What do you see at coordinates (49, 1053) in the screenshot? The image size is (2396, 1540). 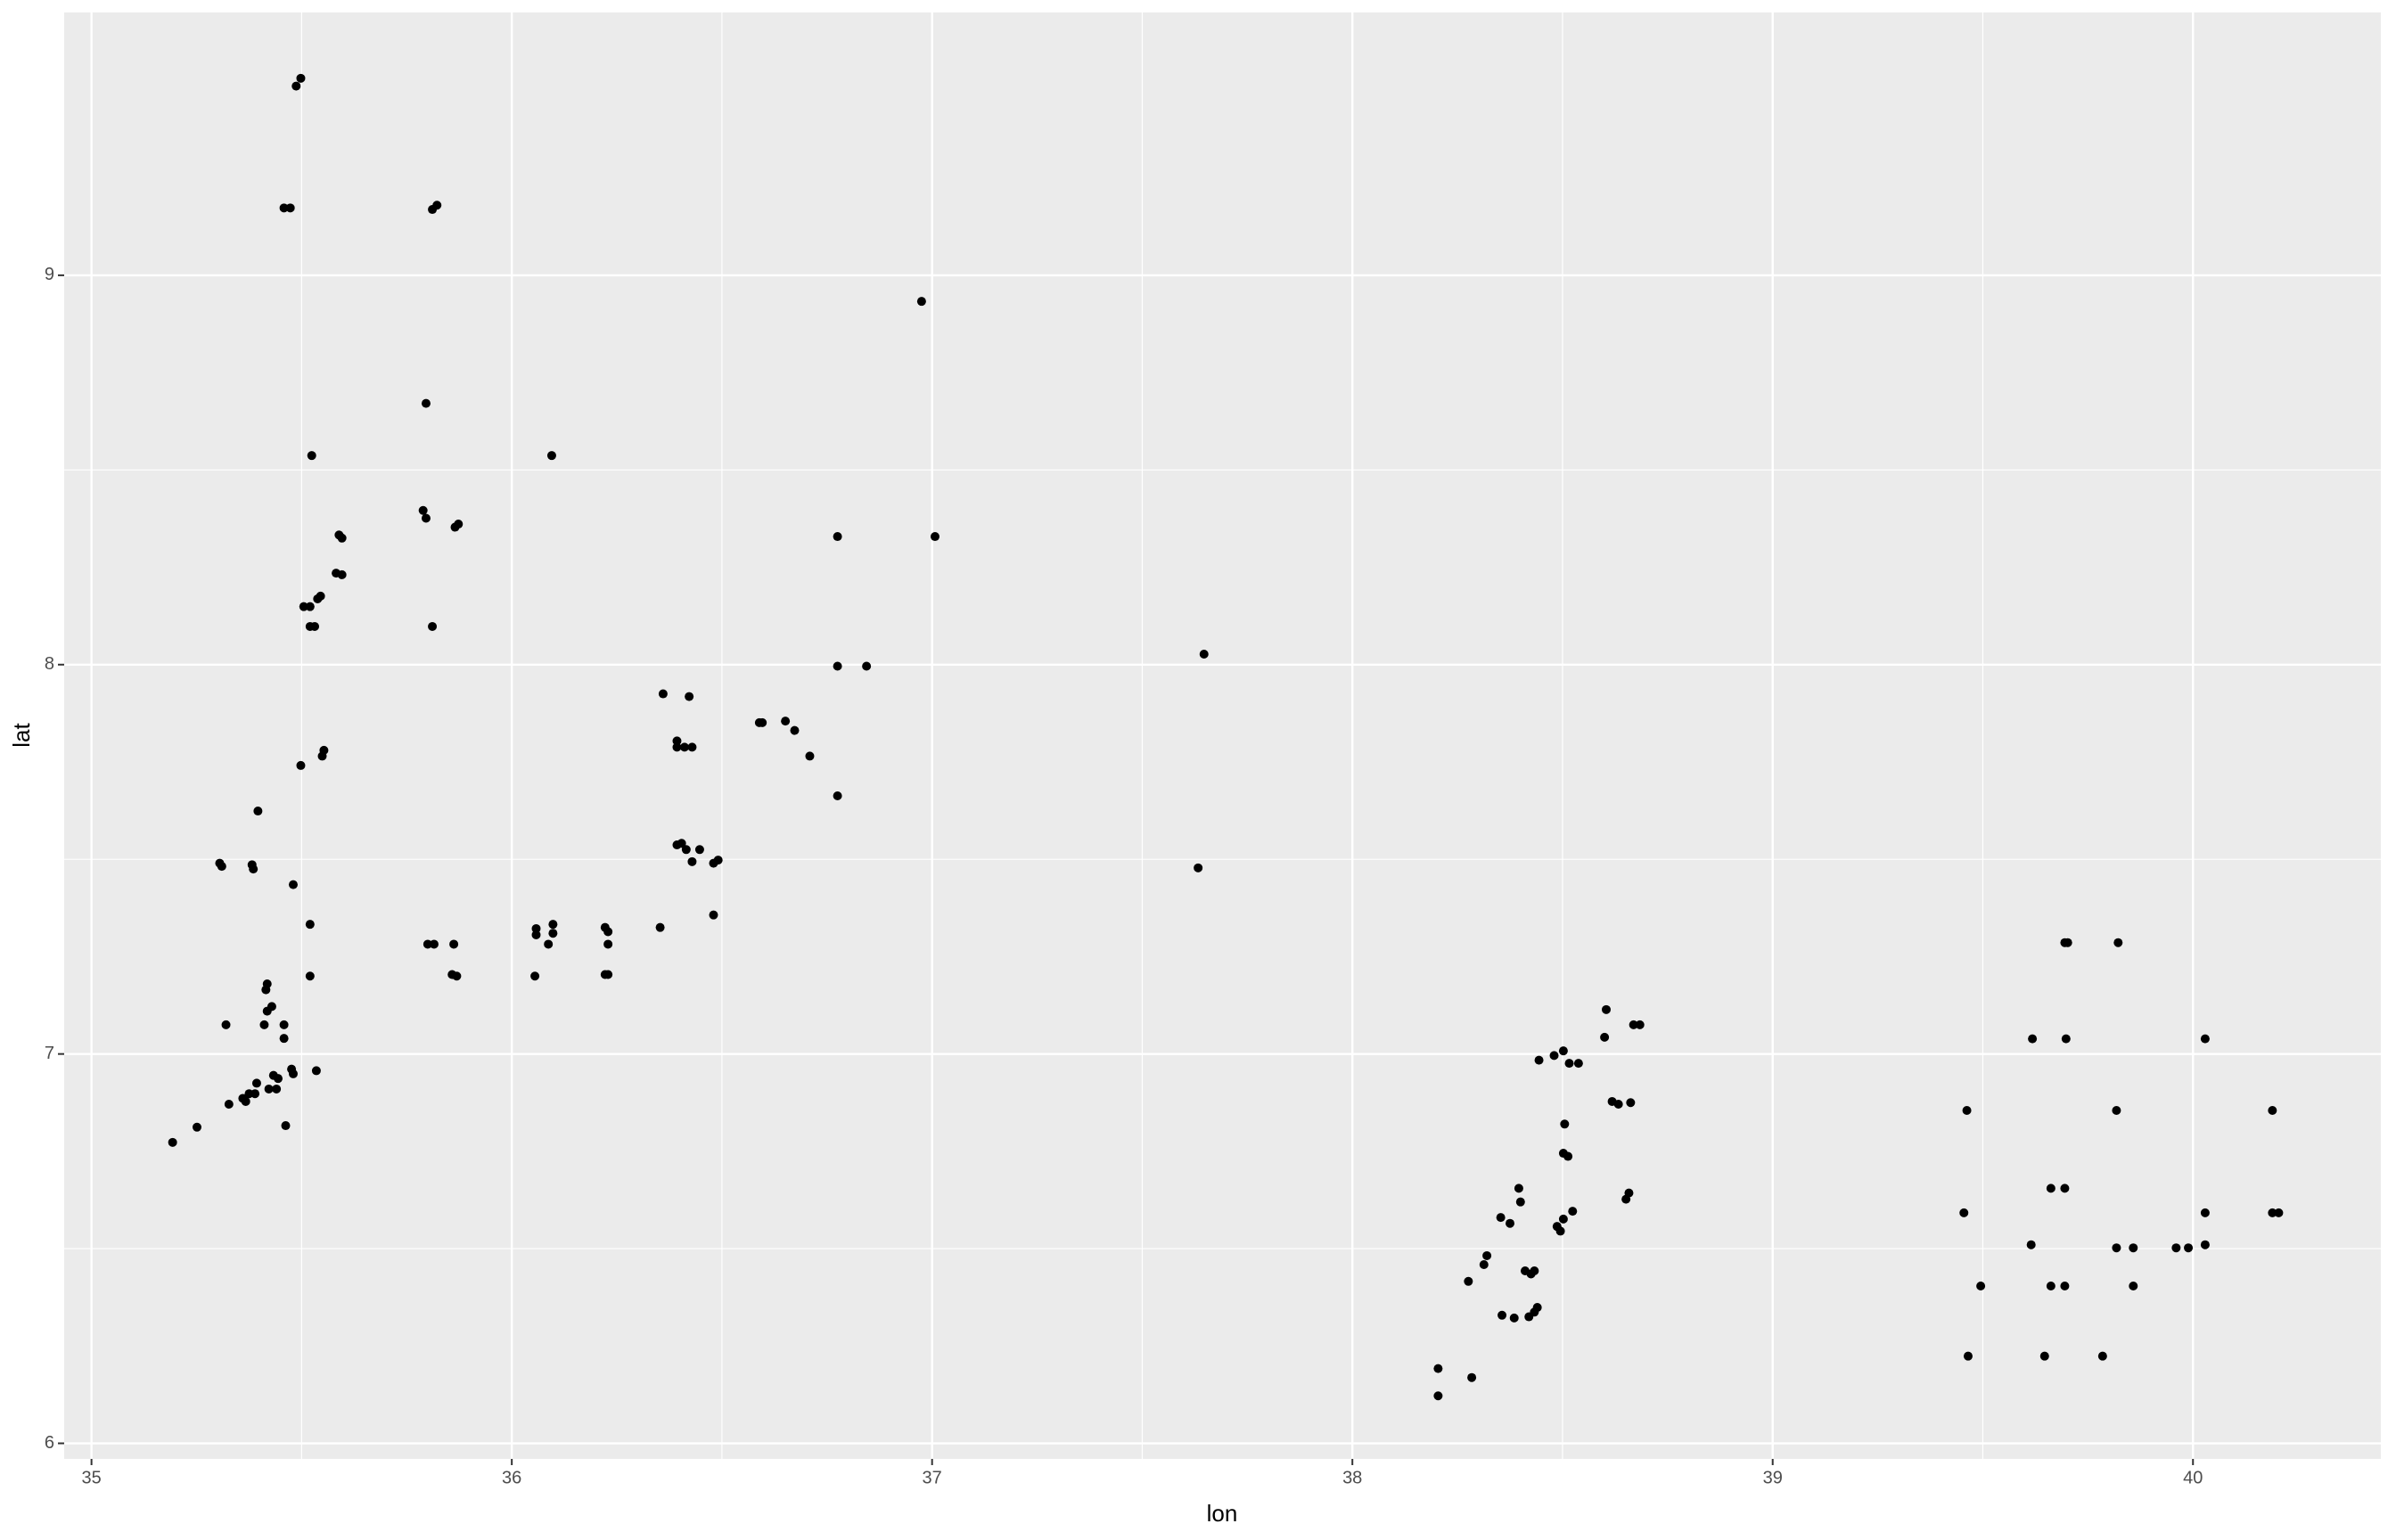 I see `y-tick-label: 7` at bounding box center [49, 1053].